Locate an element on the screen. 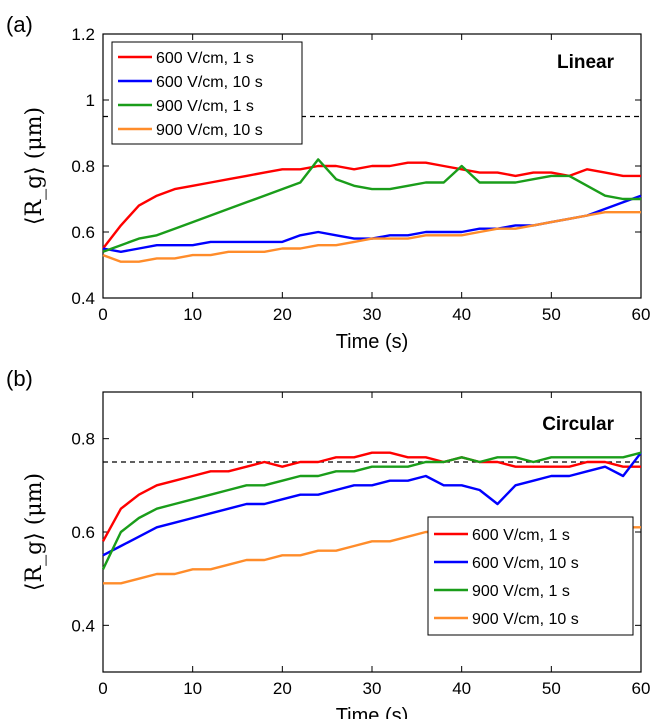 This screenshot has height=719, width=669. y-tick-label: 1 is located at coordinates (90, 100).